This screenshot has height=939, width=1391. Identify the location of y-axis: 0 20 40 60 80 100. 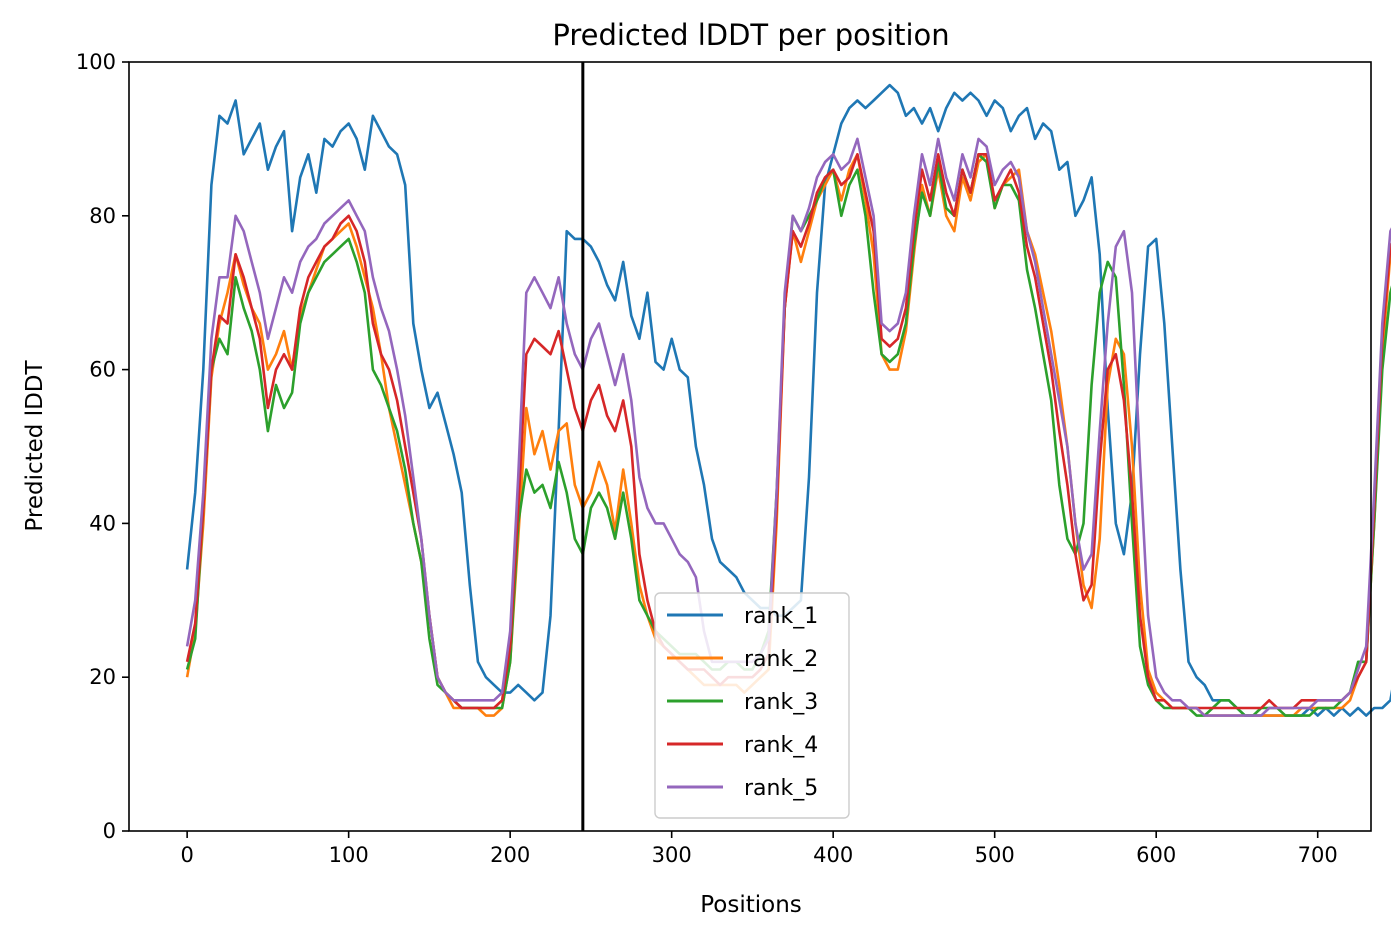
(102, 446).